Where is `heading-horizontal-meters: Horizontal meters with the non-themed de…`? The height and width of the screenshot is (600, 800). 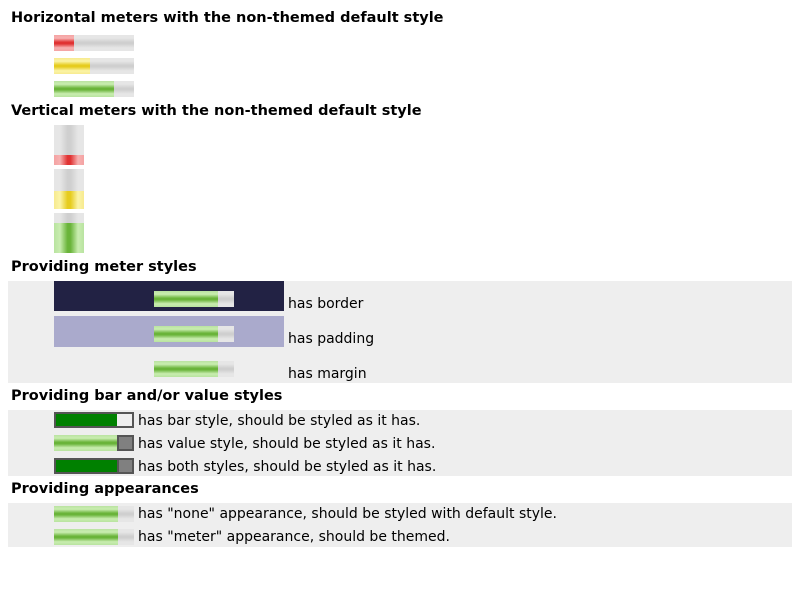 heading-horizontal-meters: Horizontal meters with the non-themed de… is located at coordinates (227, 18).